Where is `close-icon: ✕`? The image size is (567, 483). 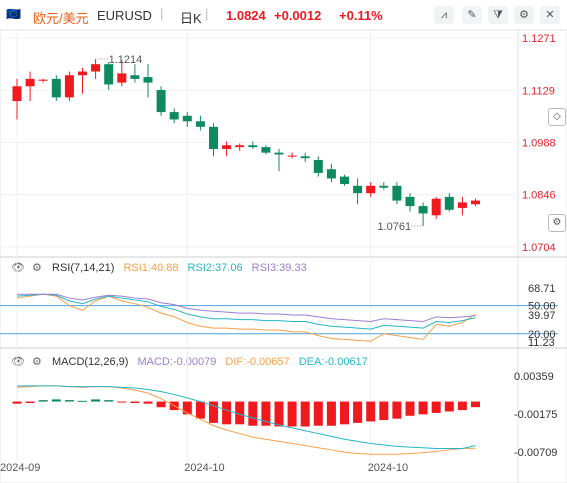
close-icon: ✕ is located at coordinates (550, 15).